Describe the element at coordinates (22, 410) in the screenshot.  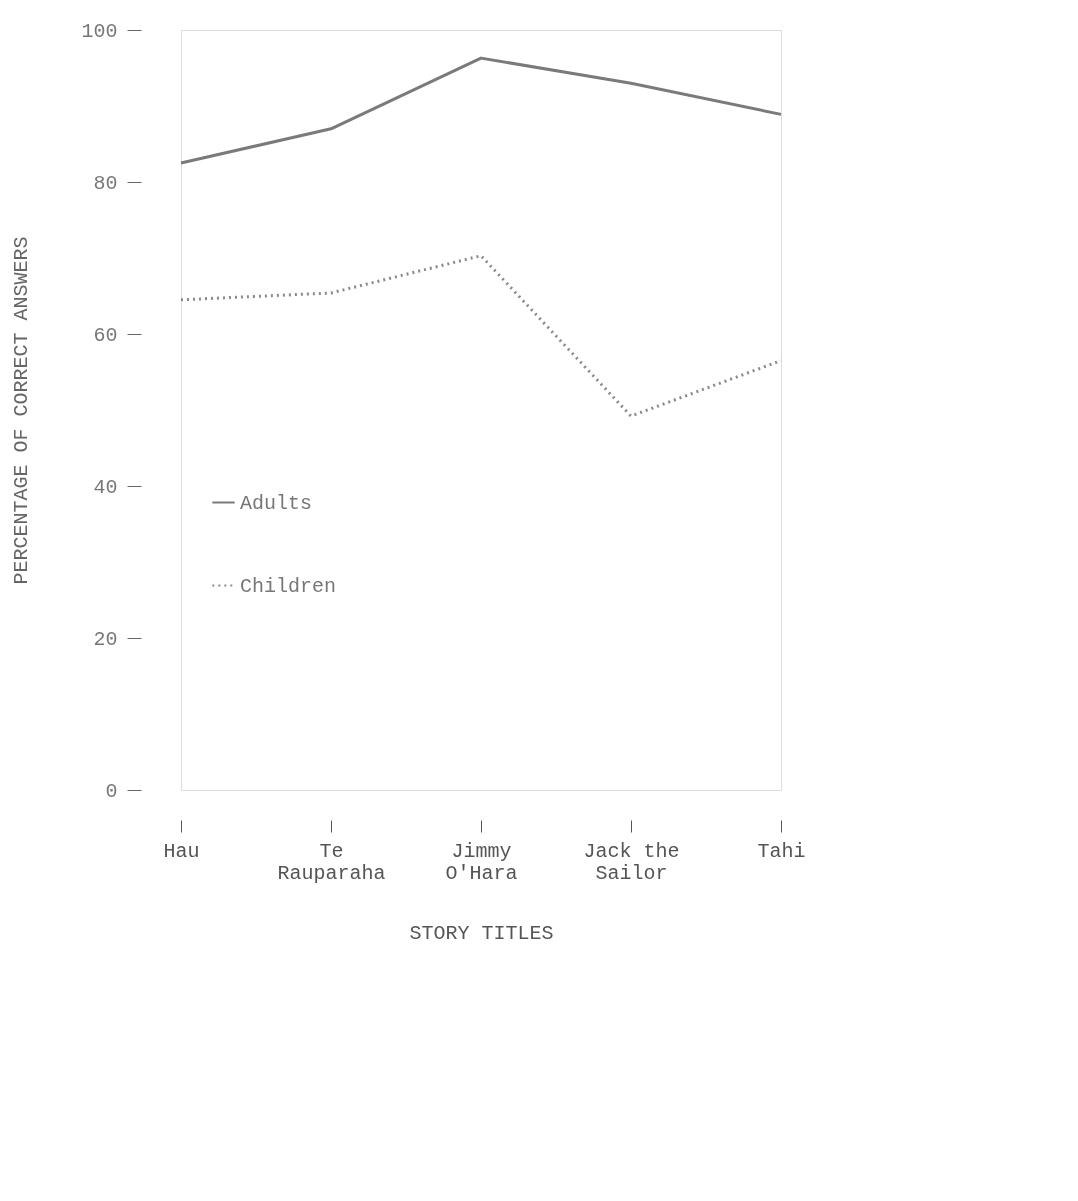
I see `y-axis-title: PERCENTAGE OF CORRECT ANSWERS` at that location.